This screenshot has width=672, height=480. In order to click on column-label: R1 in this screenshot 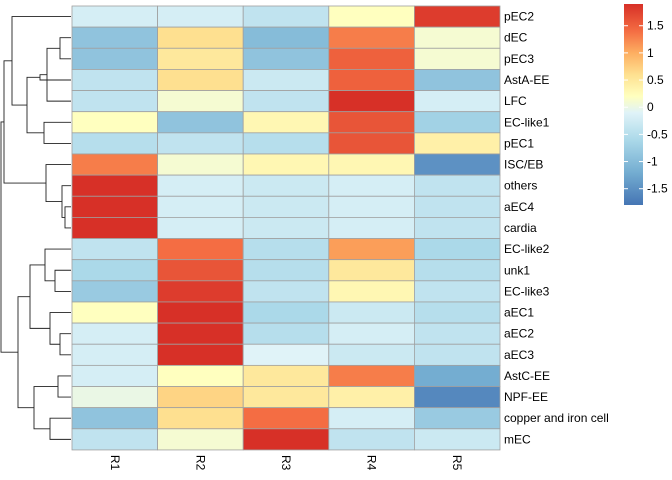, I will do `click(115, 463)`.